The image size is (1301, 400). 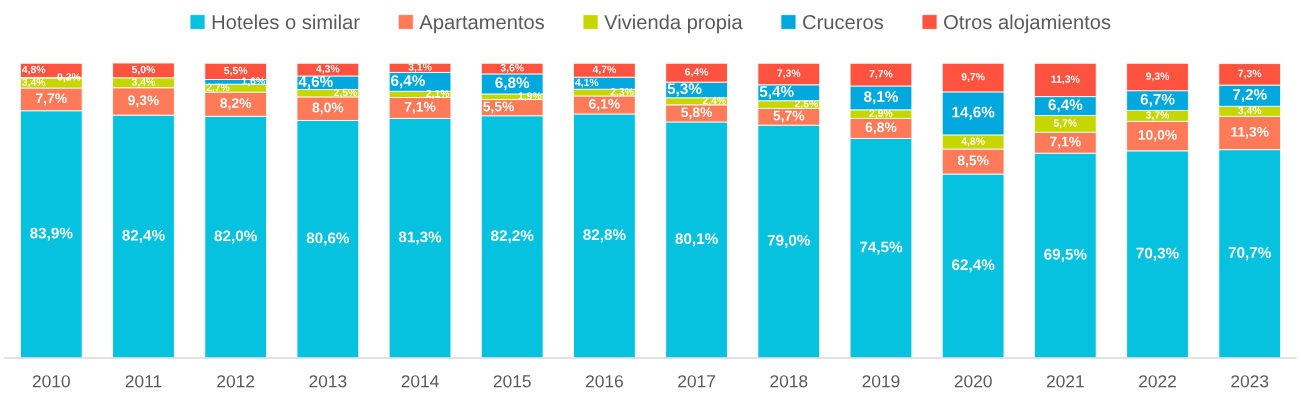 I want to click on data-label: 4,1%, so click(x=587, y=83).